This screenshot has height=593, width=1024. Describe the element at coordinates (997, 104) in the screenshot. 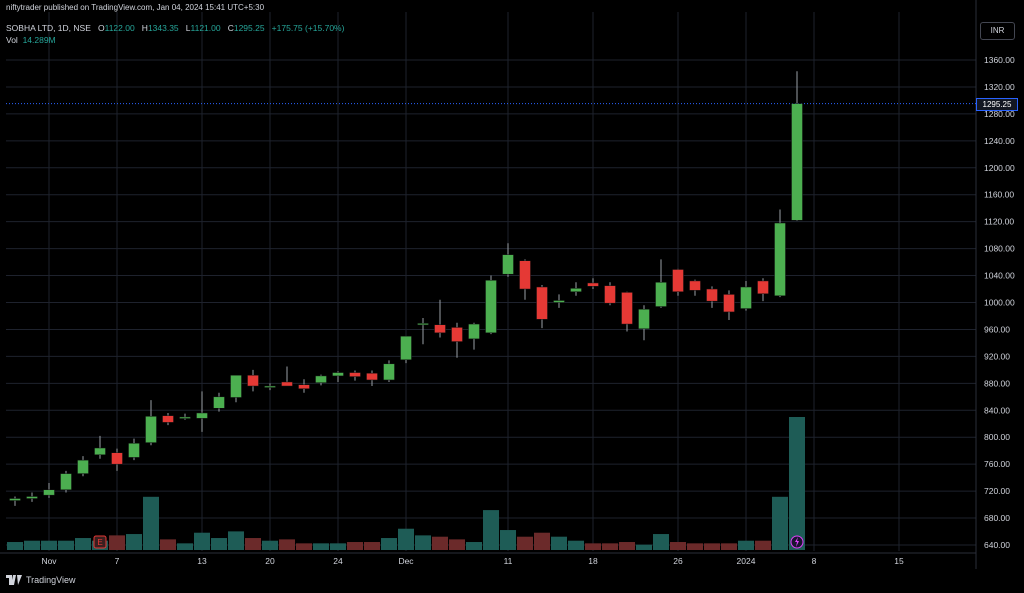

I see `last-price-tag: 1295.25` at that location.